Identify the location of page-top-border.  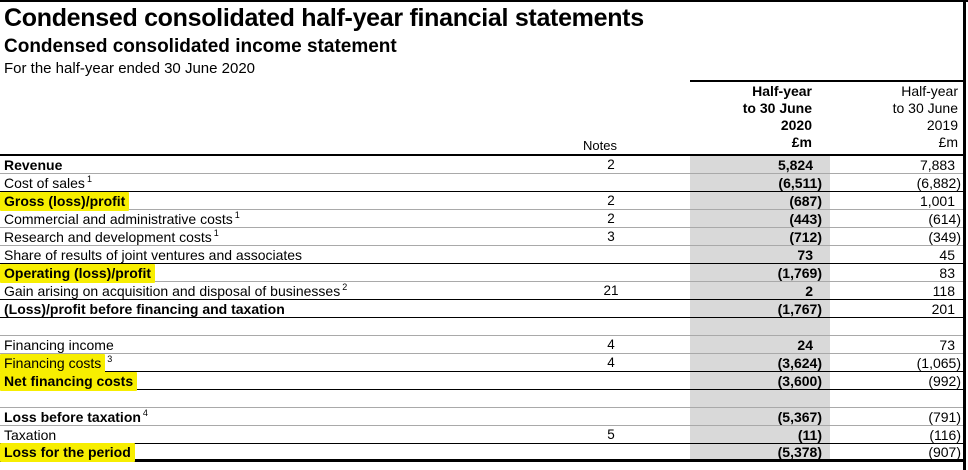
(484, 1).